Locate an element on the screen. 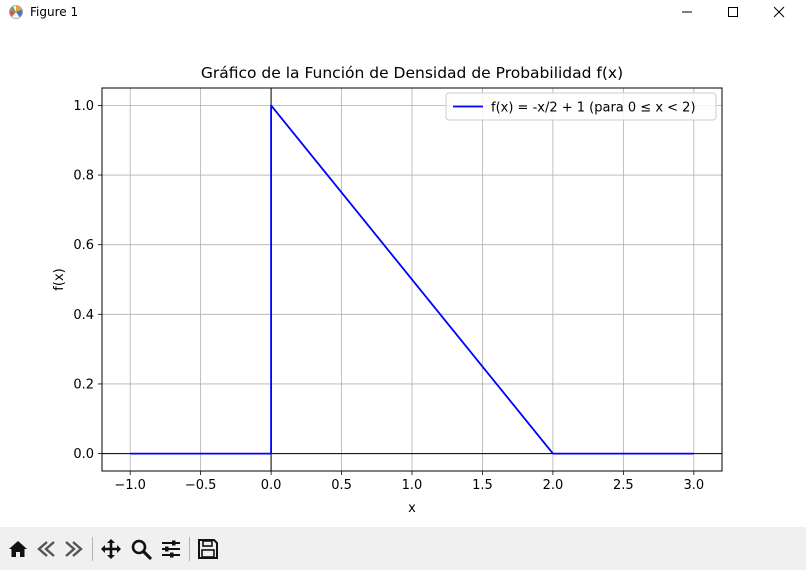 This screenshot has height=570, width=806. back-arrow-icon is located at coordinates (46, 549).